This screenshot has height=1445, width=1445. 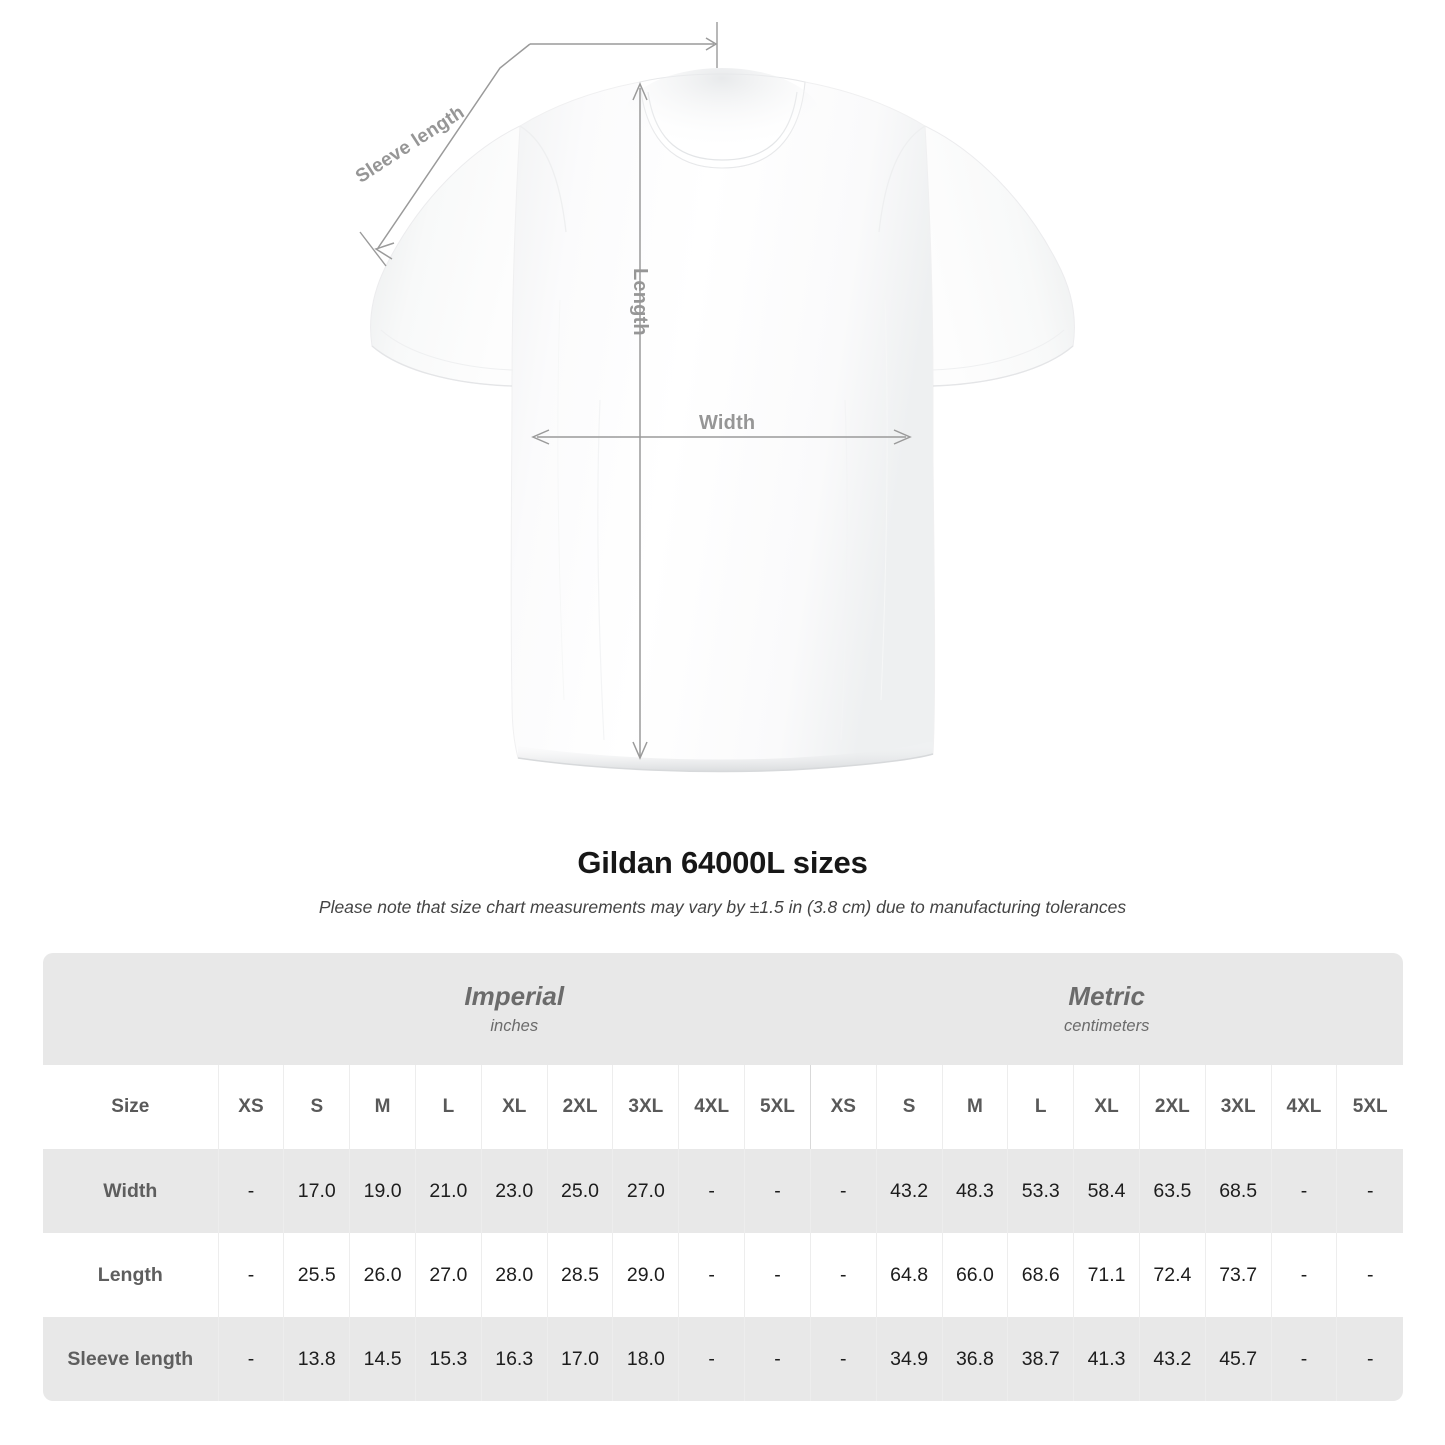 I want to click on cell-length-imperial-5xl: -, so click(x=777, y=1275).